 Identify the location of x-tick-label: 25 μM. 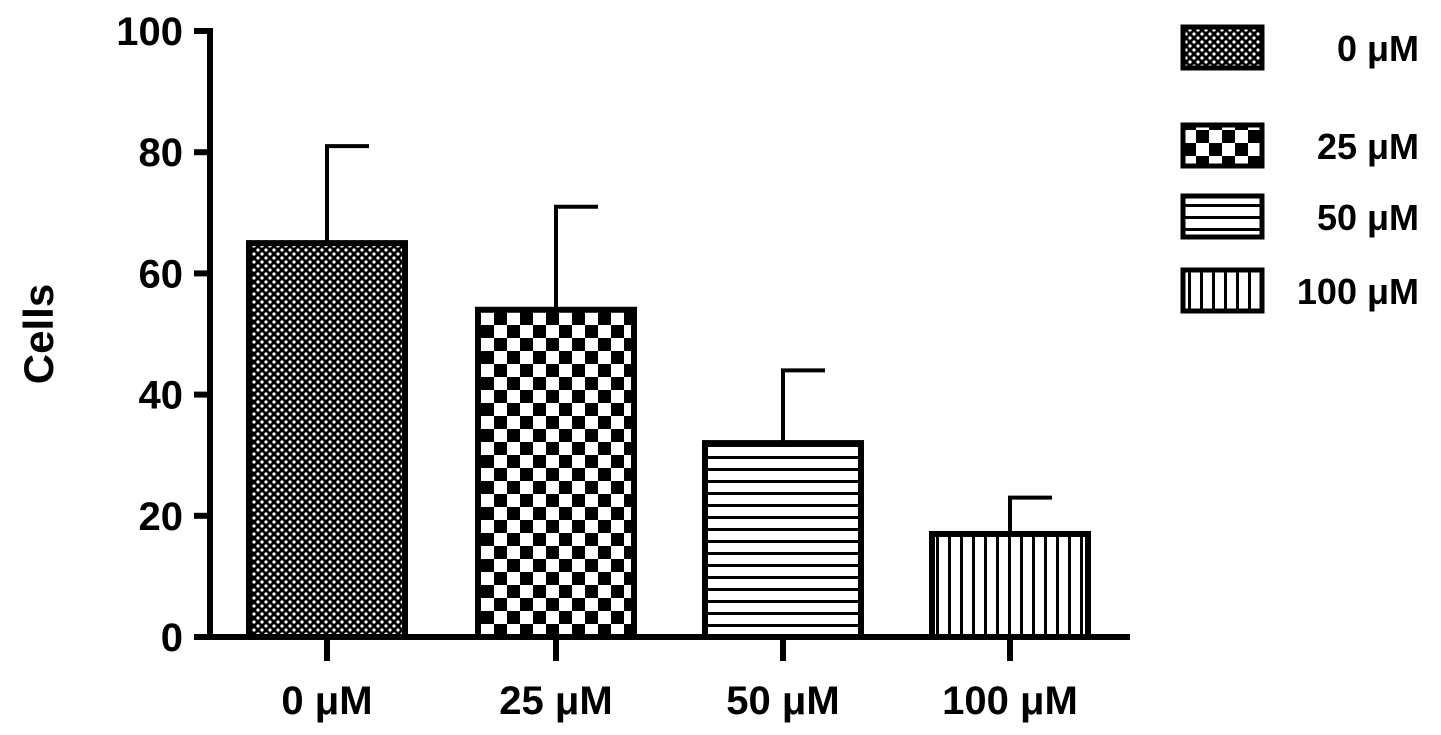
(555, 701).